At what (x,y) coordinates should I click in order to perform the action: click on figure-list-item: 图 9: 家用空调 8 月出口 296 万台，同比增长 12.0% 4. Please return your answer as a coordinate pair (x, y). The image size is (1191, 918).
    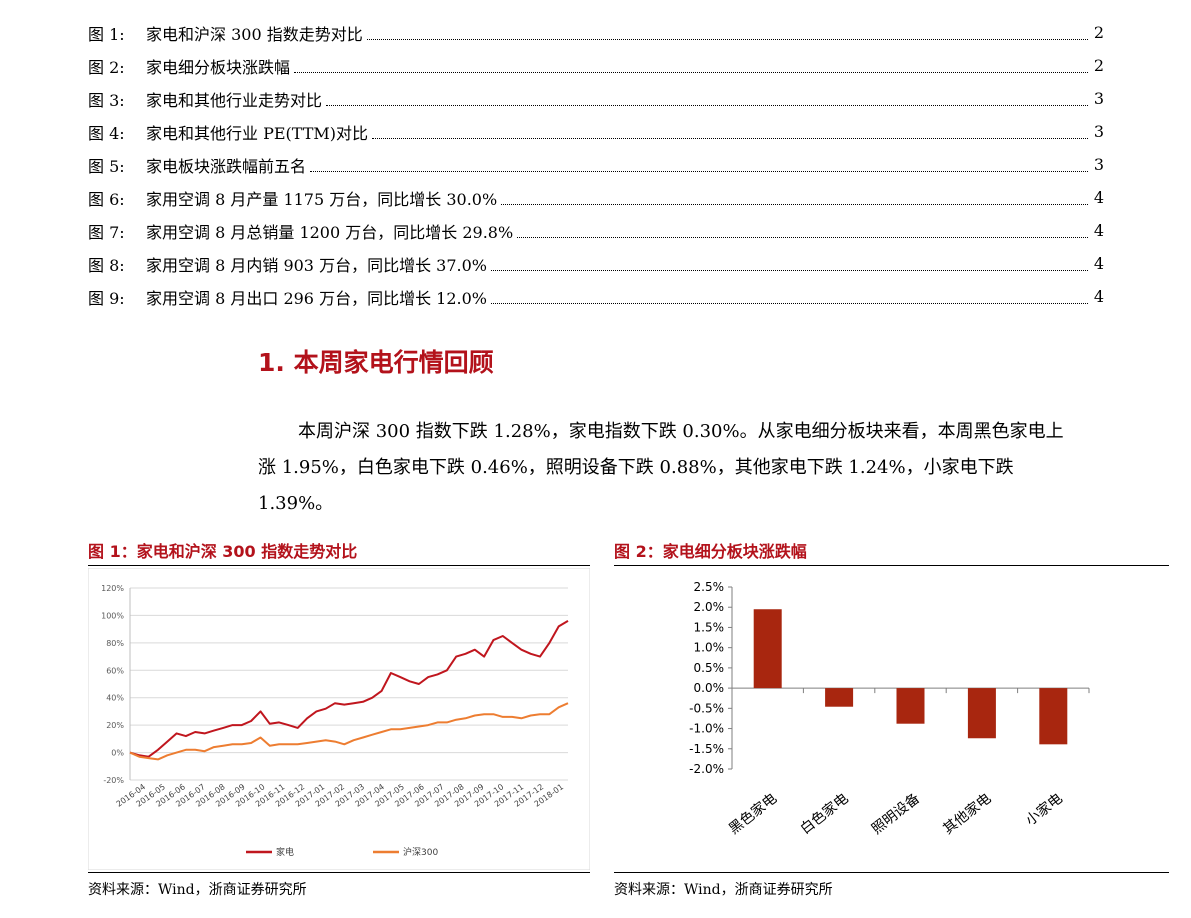
    Looking at the image, I should click on (596, 296).